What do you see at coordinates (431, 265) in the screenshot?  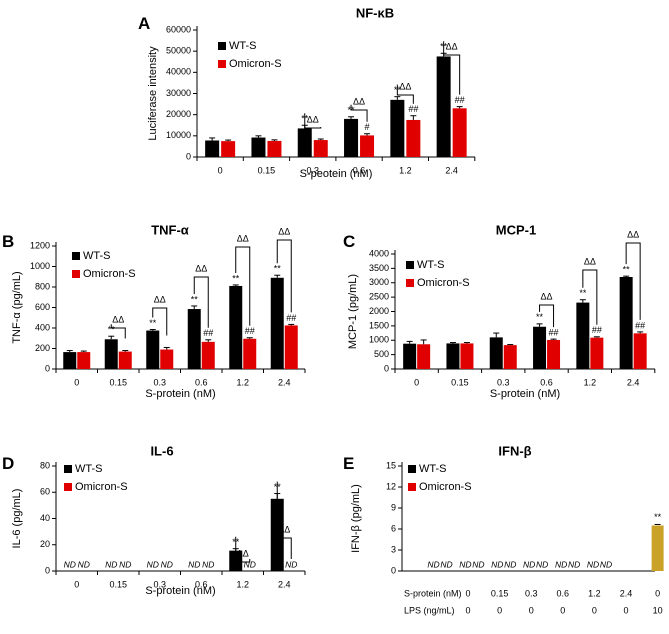 I see `panel-c-legend-label: WT-S` at bounding box center [431, 265].